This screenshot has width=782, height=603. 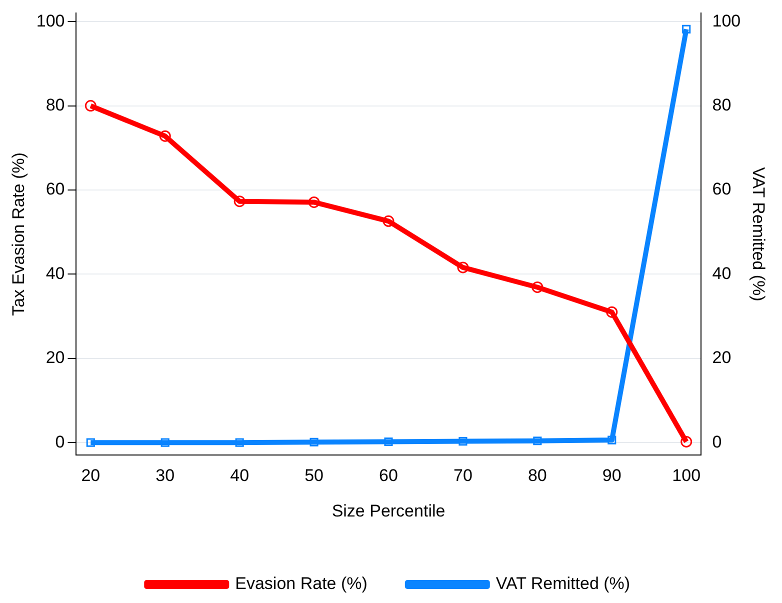 What do you see at coordinates (722, 189) in the screenshot?
I see `y2-tick-label: 60` at bounding box center [722, 189].